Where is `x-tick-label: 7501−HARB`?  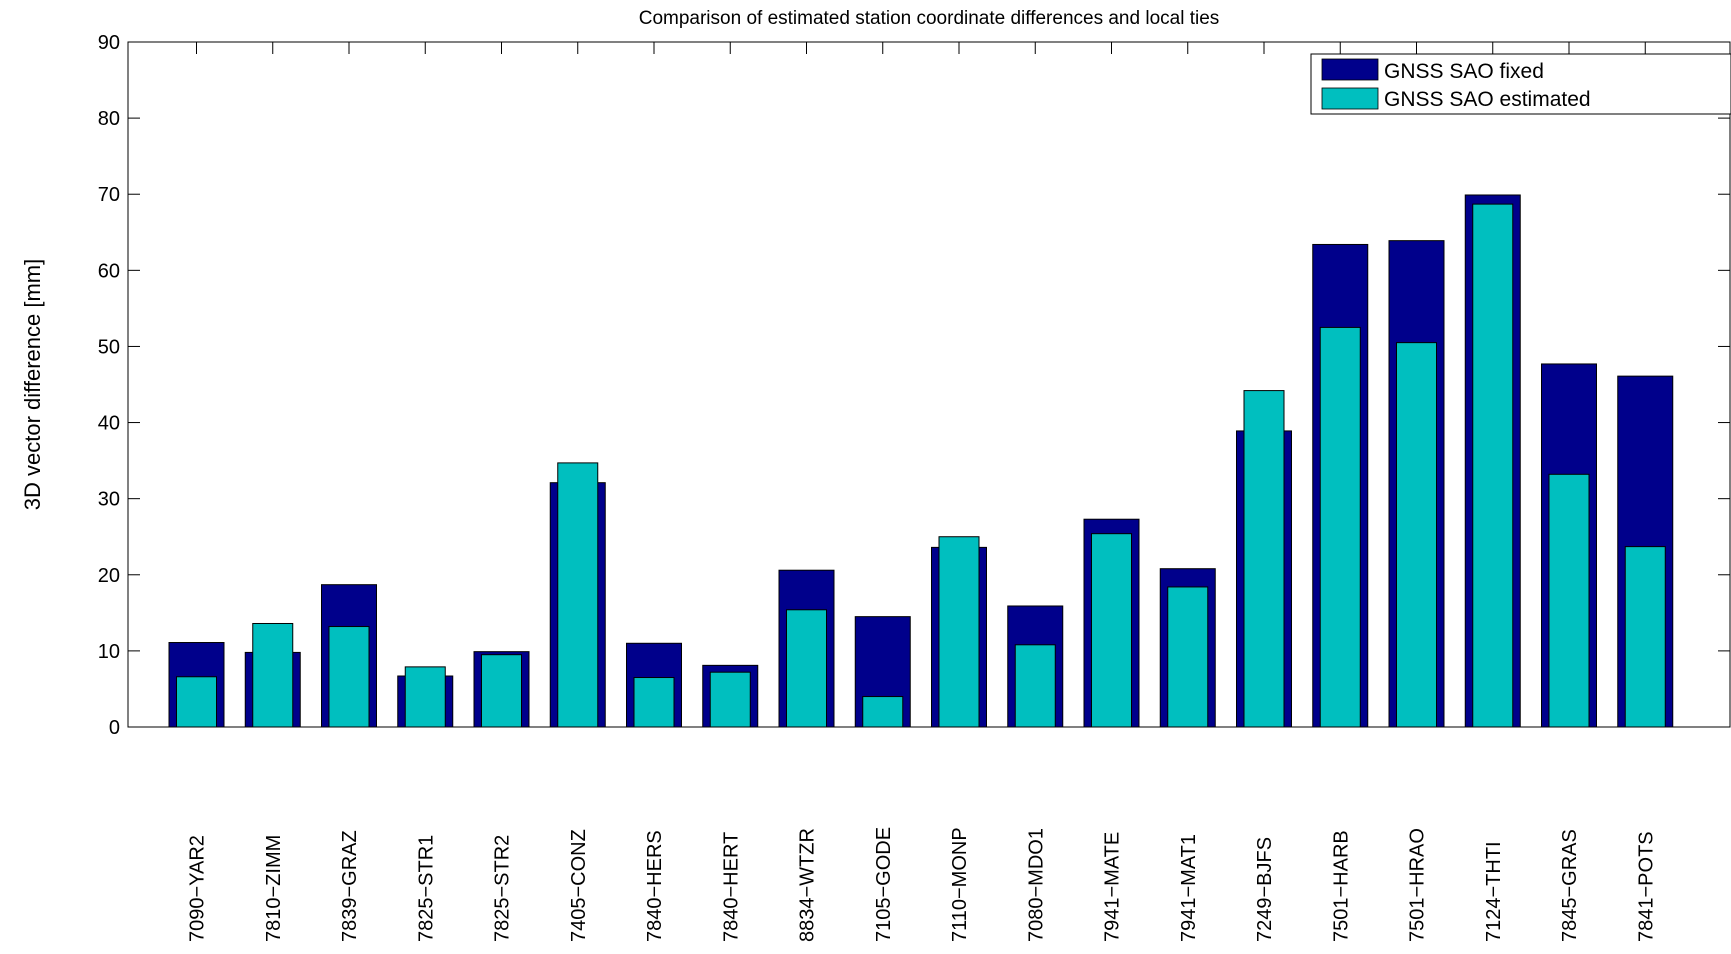
x-tick-label: 7501−HARB is located at coordinates (1341, 886).